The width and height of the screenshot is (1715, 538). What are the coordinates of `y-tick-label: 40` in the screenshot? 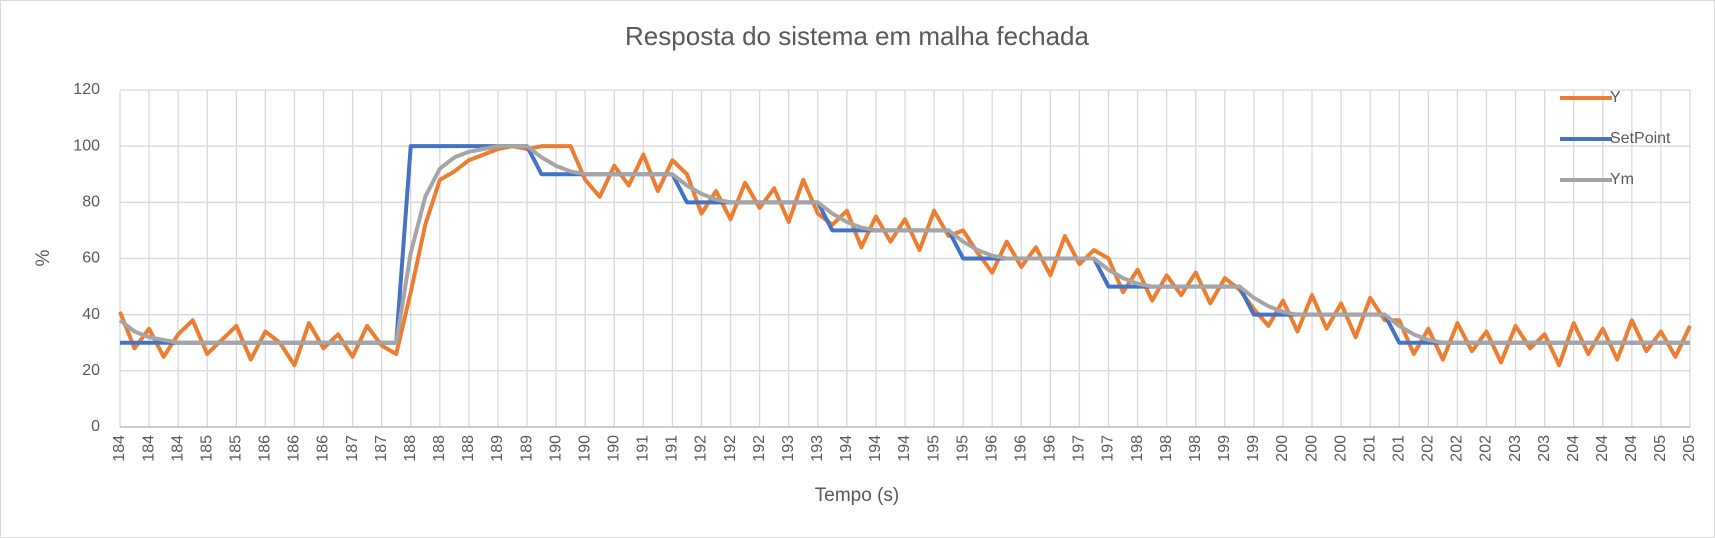 It's located at (91, 314).